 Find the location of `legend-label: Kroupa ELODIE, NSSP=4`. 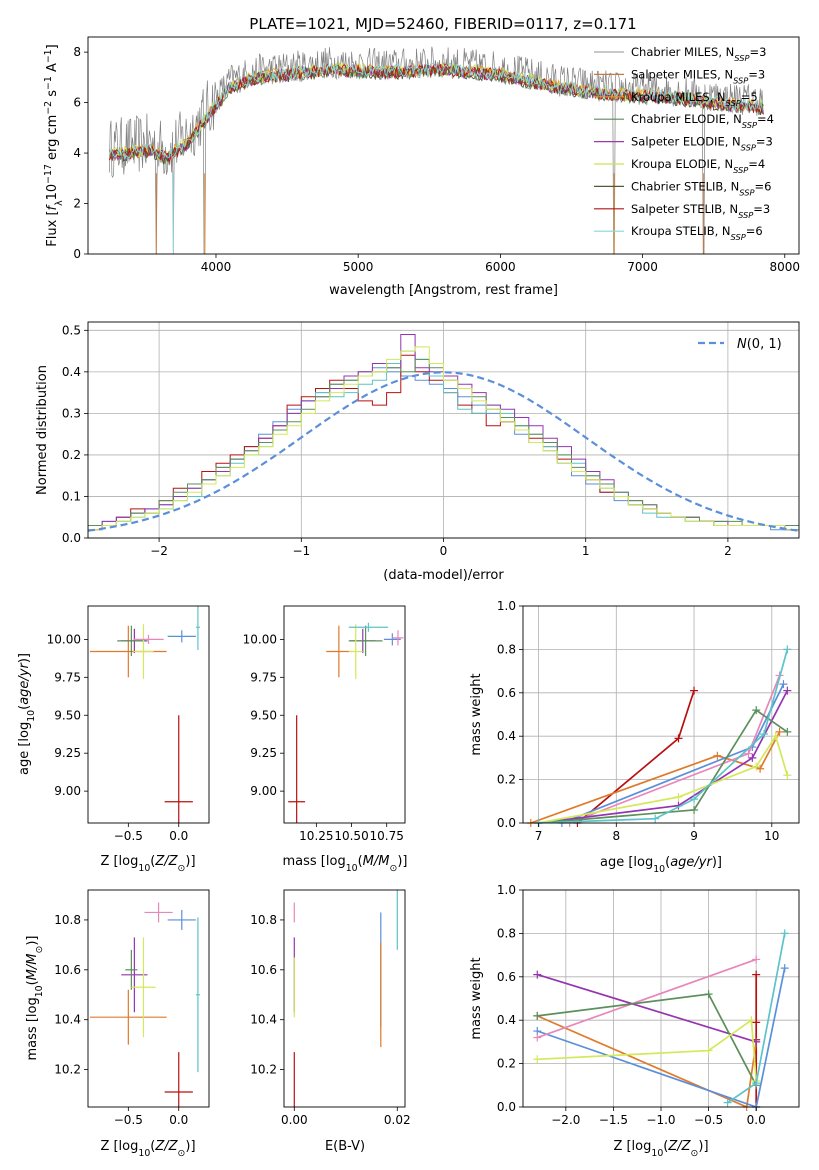

legend-label: Kroupa ELODIE, NSSP=4 is located at coordinates (698, 166).